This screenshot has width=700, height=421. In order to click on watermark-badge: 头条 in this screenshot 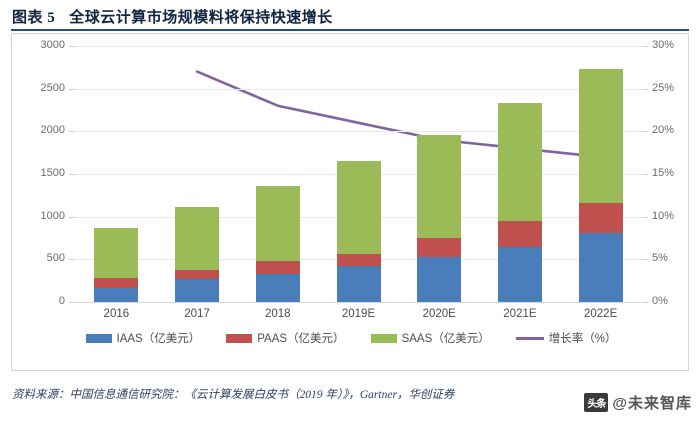, I will do `click(596, 402)`.